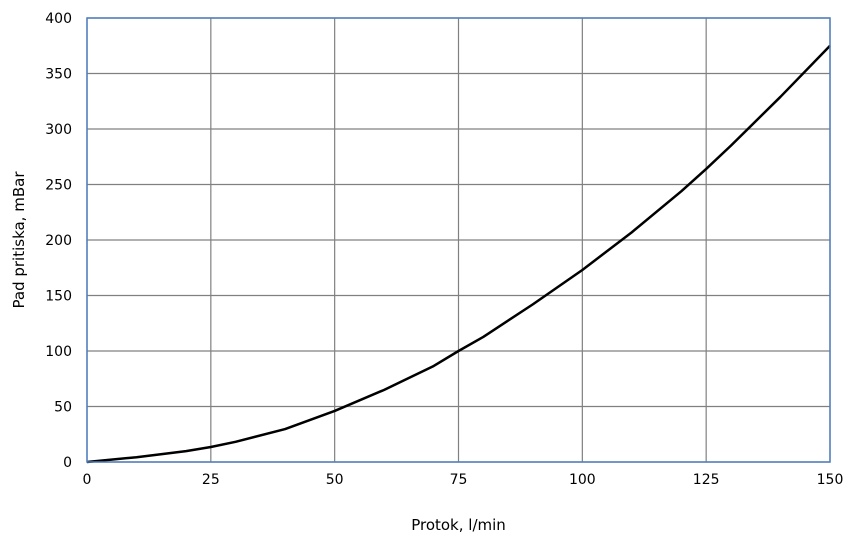 The height and width of the screenshot is (538, 850). Describe the element at coordinates (58, 352) in the screenshot. I see `y-tick-label: 100` at that location.